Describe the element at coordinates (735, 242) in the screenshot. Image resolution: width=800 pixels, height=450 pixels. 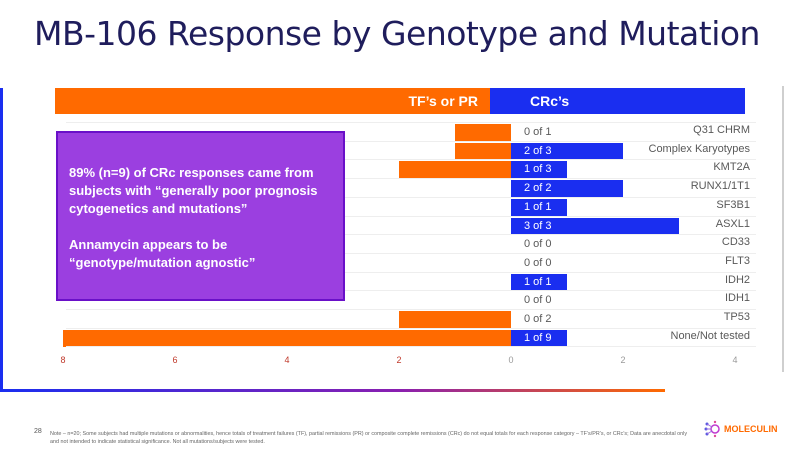
I see `category-label: CD33` at that location.